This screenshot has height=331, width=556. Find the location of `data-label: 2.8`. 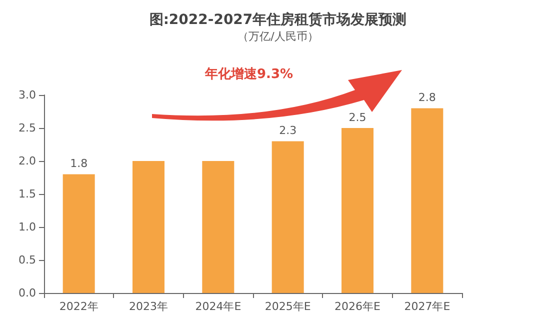

data-label: 2.8 is located at coordinates (427, 97).